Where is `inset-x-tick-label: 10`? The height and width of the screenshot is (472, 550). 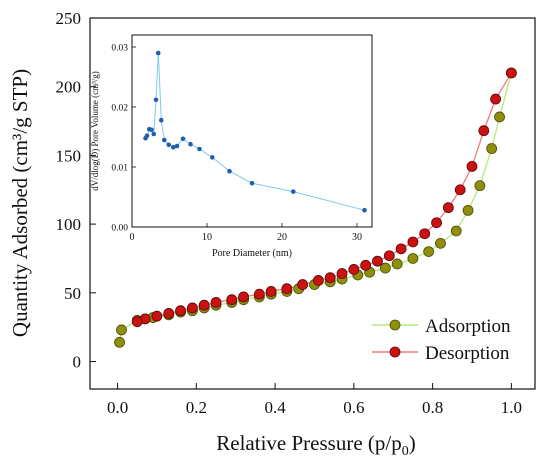 inset-x-tick-label: 10 is located at coordinates (207, 237).